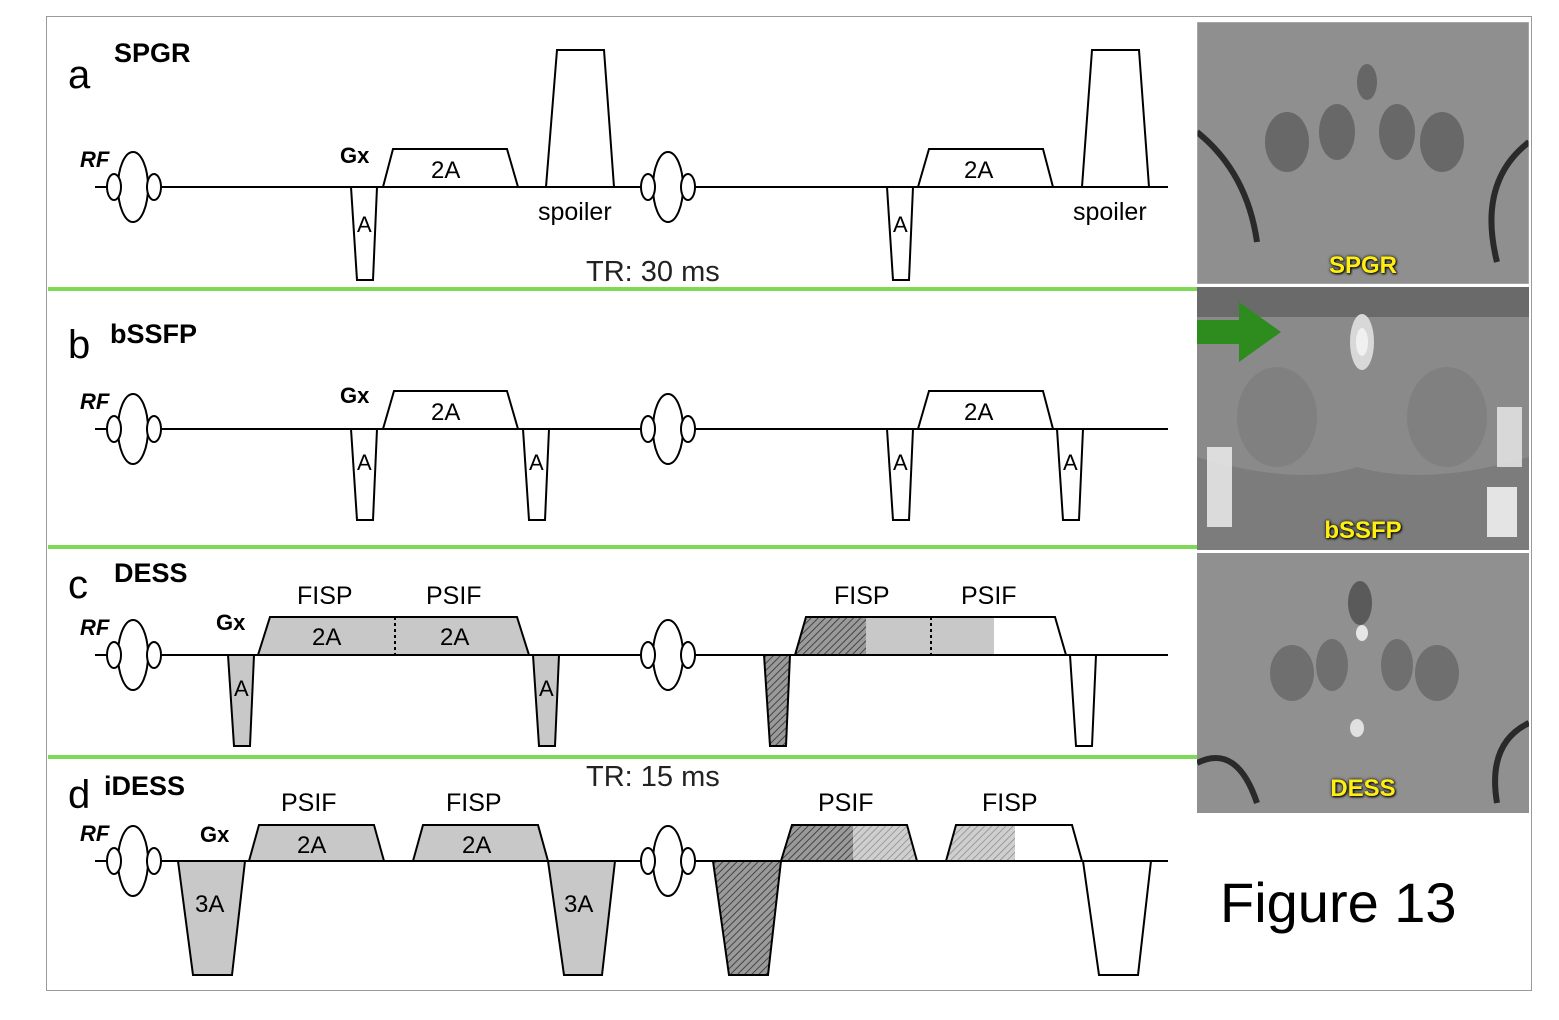 Image resolution: width=1559 pixels, height=1020 pixels. What do you see at coordinates (546, 688) in the screenshot?
I see `panel-c-a2: A` at bounding box center [546, 688].